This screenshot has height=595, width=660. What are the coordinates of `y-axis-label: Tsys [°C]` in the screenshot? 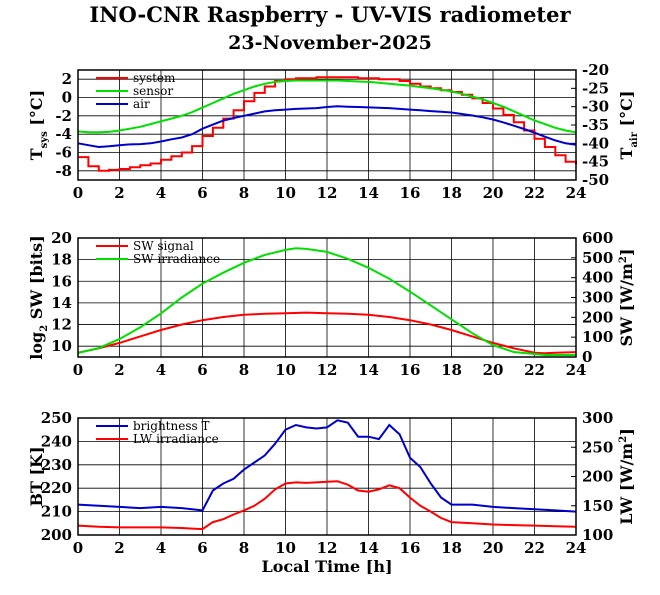 It's located at (38, 125).